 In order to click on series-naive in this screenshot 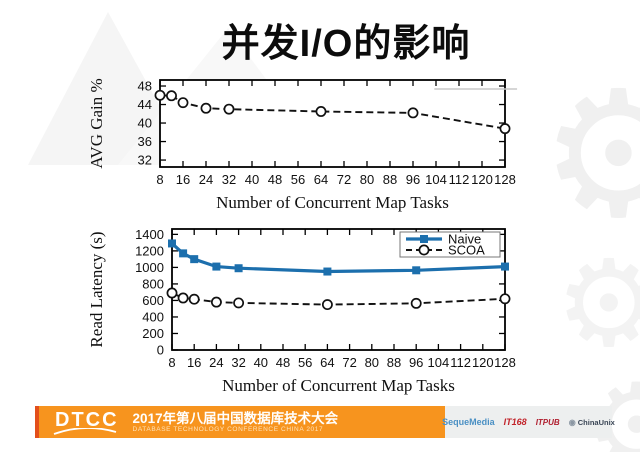, I will do `click(338, 257)`.